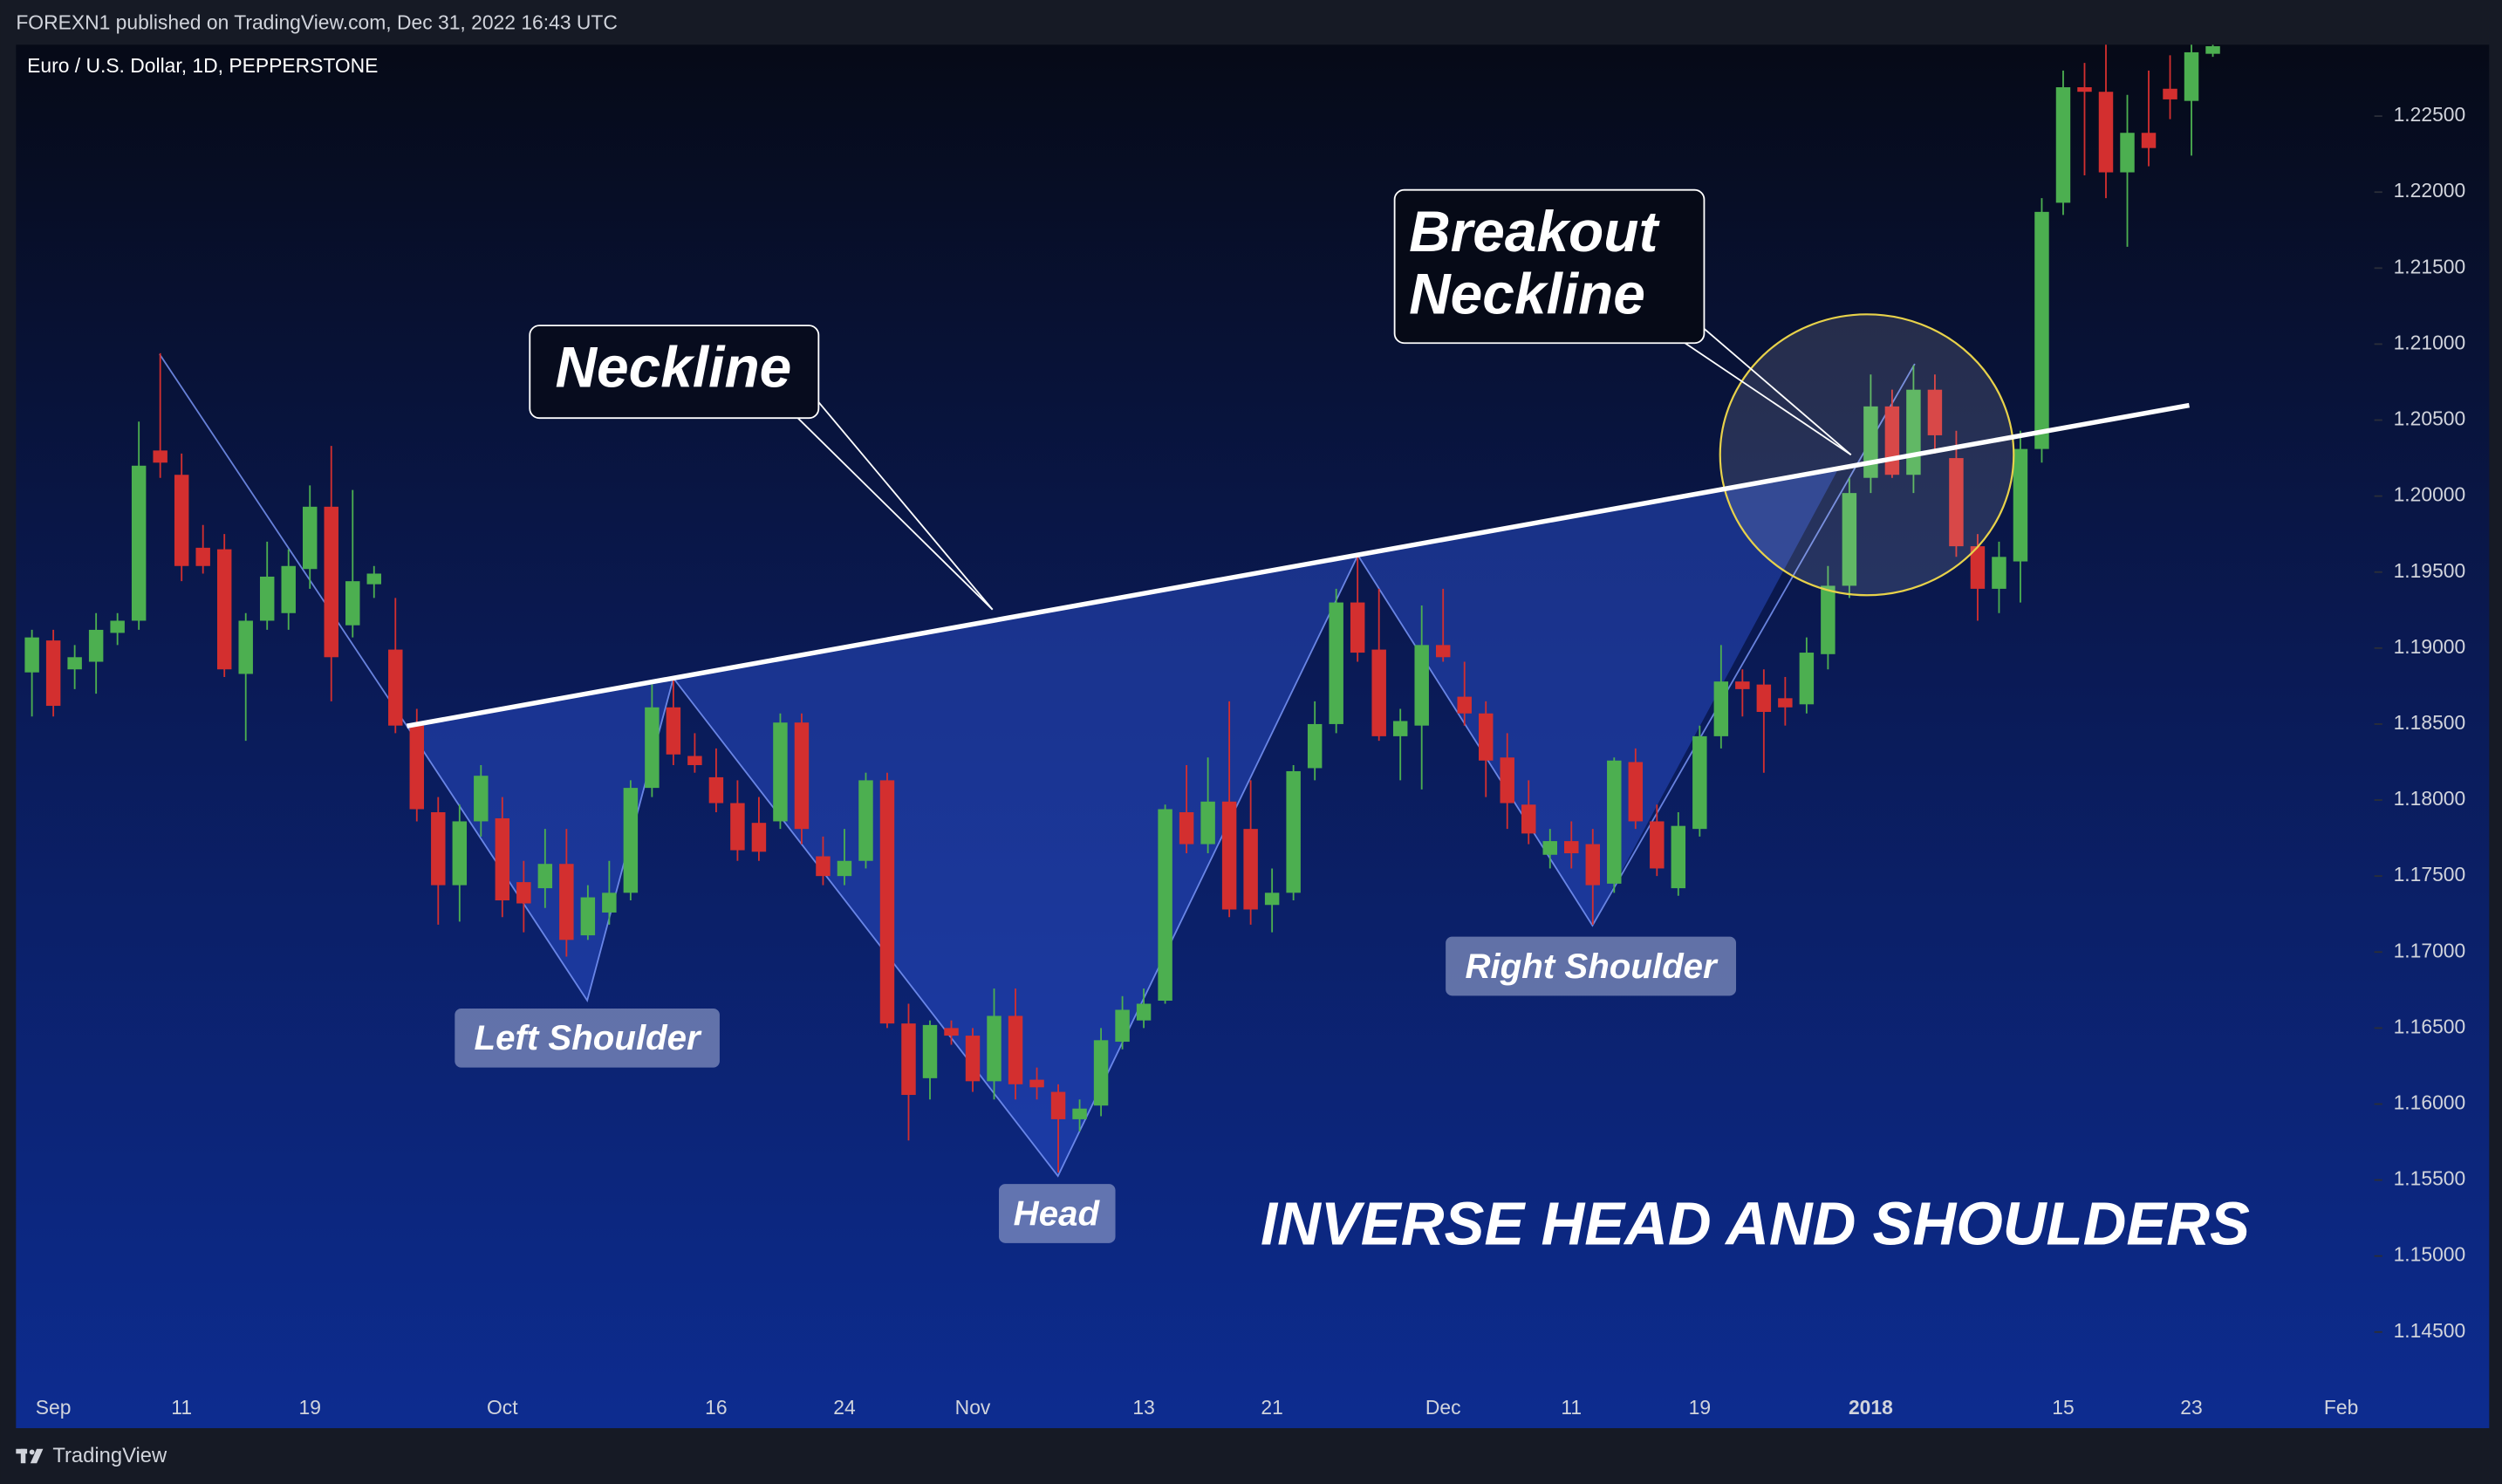 Image resolution: width=2502 pixels, height=1484 pixels. What do you see at coordinates (1592, 966) in the screenshot?
I see `right-shoulder-label: Right Shoulder` at bounding box center [1592, 966].